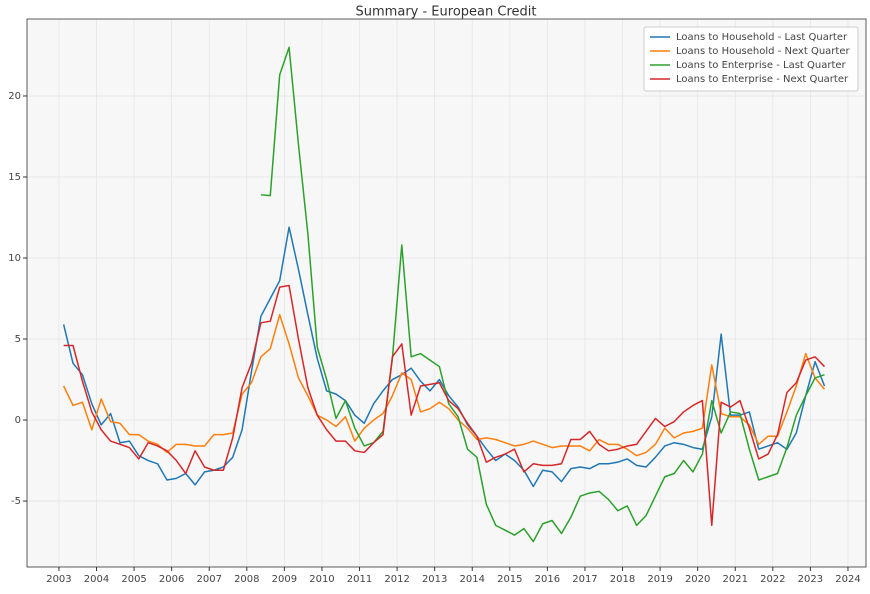 The width and height of the screenshot is (870, 594). What do you see at coordinates (284, 579) in the screenshot?
I see `x-tick-label: 2009` at bounding box center [284, 579].